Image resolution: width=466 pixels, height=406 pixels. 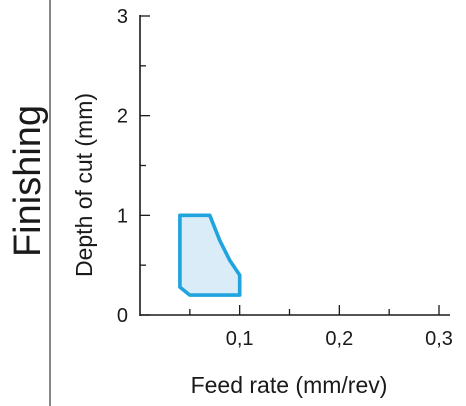 What do you see at coordinates (28, 181) in the screenshot?
I see `panel-label: Finishing` at bounding box center [28, 181].